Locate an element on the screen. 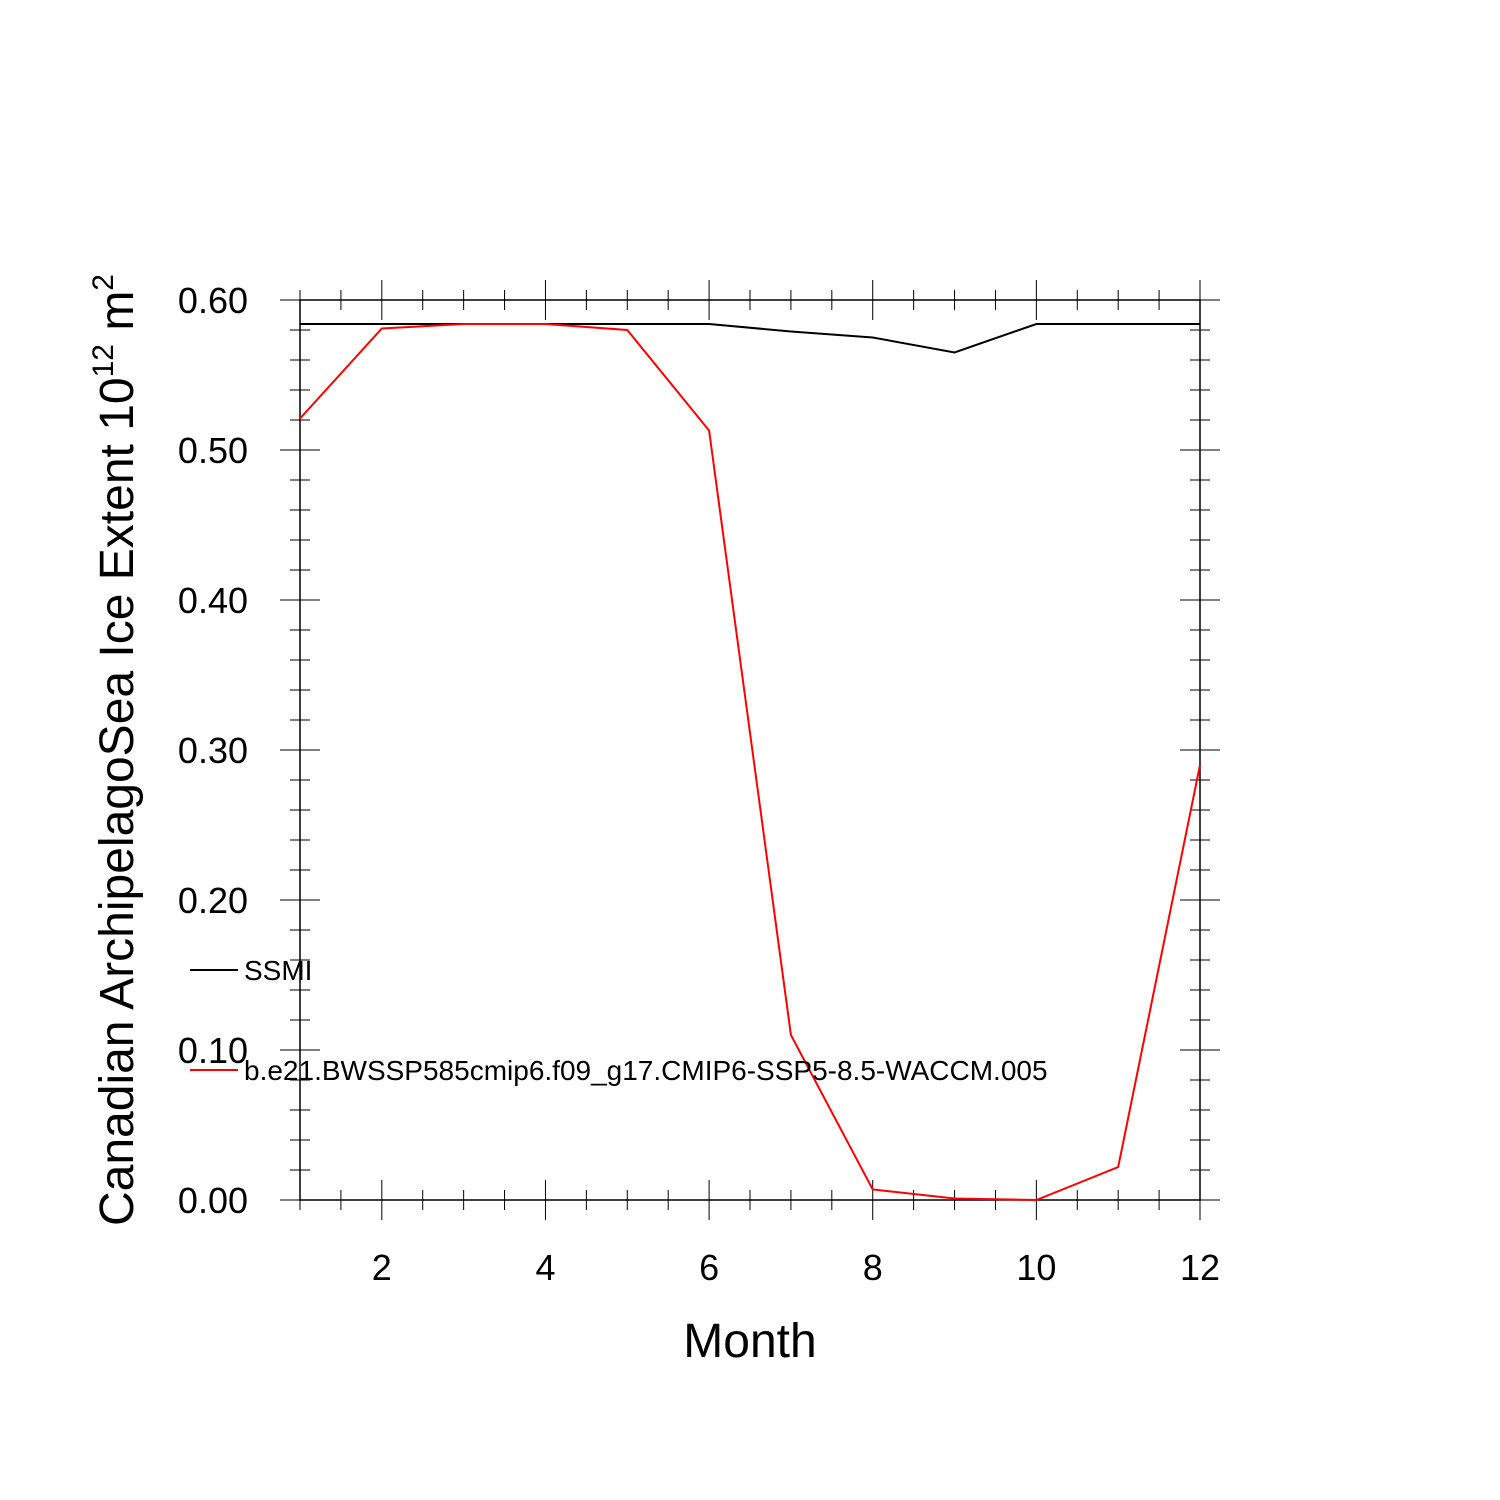 The image size is (1500, 1500). y-tick-label: 0.30 is located at coordinates (213, 750).